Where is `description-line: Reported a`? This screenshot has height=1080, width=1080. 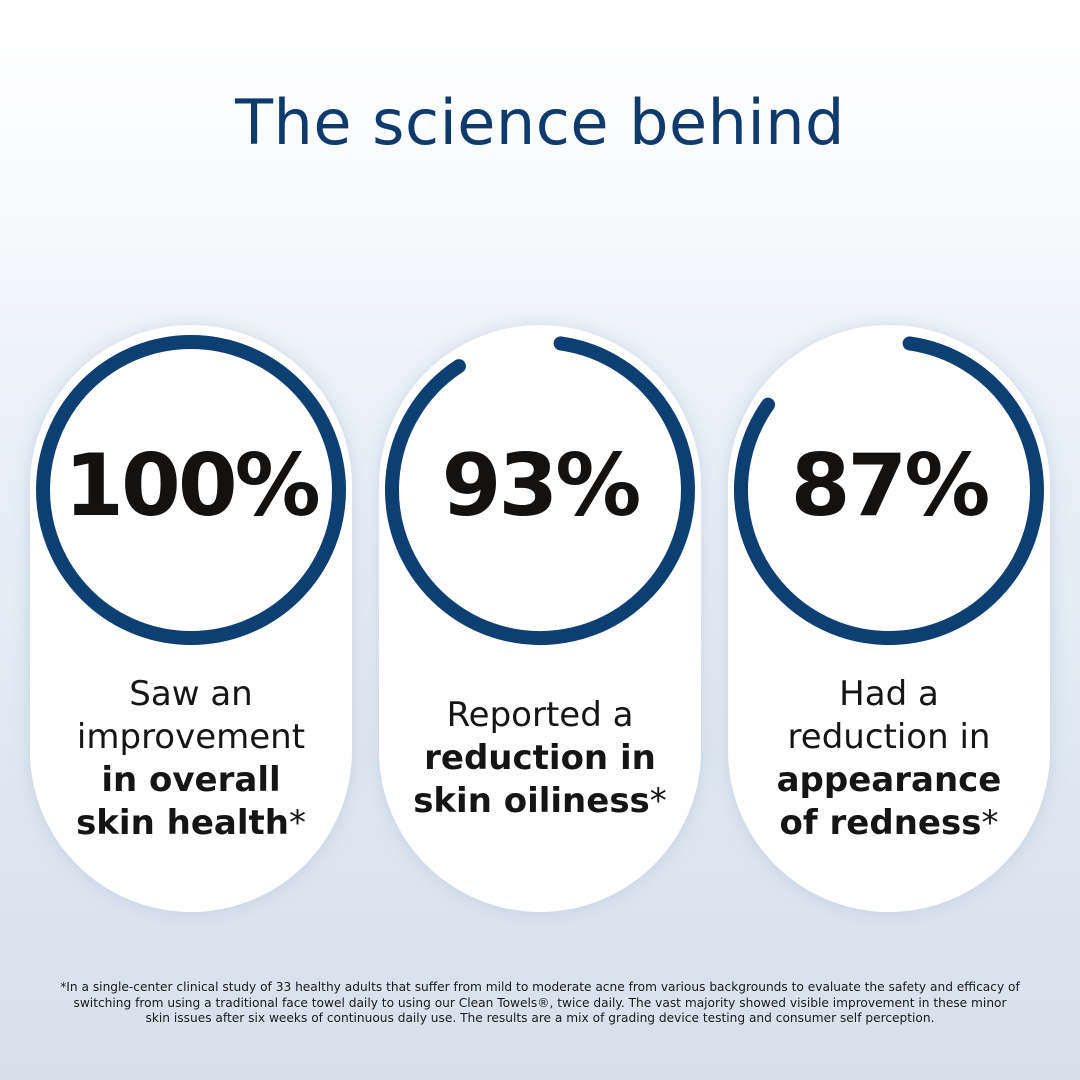 description-line: Reported a is located at coordinates (540, 715).